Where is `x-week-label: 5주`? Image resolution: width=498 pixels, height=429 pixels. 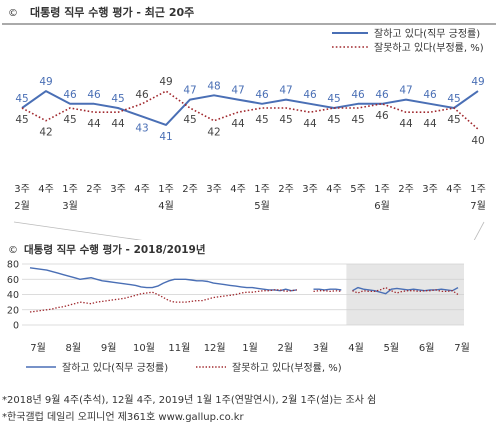 x-week-label: 5주 is located at coordinates (358, 189).